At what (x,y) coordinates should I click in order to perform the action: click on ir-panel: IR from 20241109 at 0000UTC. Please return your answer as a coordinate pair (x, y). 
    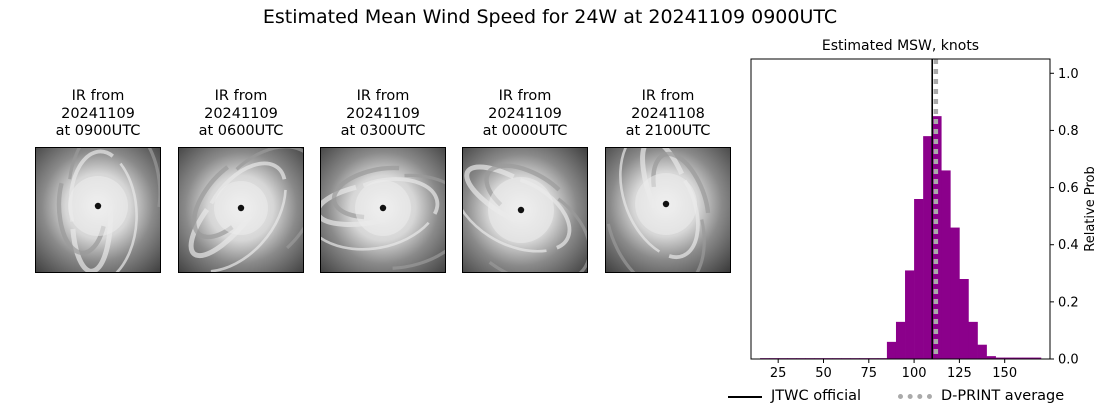
    Looking at the image, I should click on (525, 180).